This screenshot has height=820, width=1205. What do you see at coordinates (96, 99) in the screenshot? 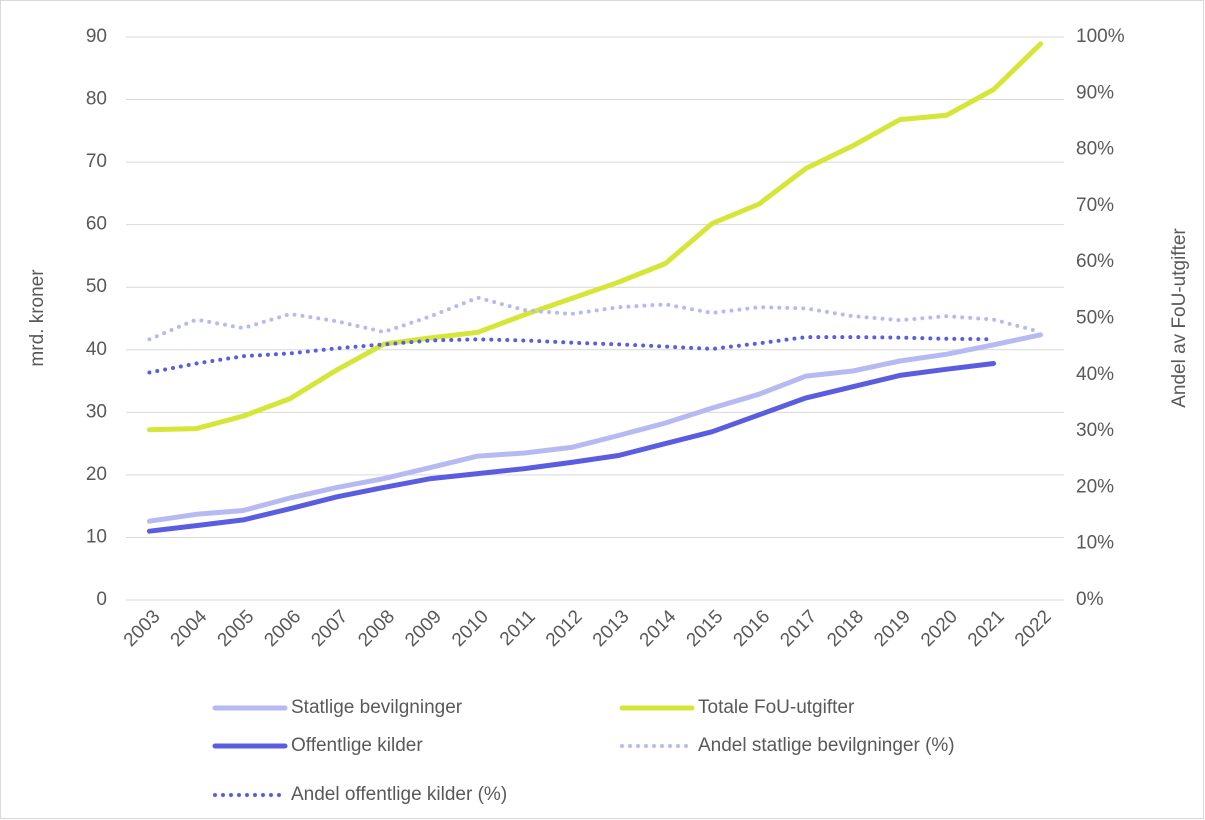
I see `y-tick-label: 80` at bounding box center [96, 99].